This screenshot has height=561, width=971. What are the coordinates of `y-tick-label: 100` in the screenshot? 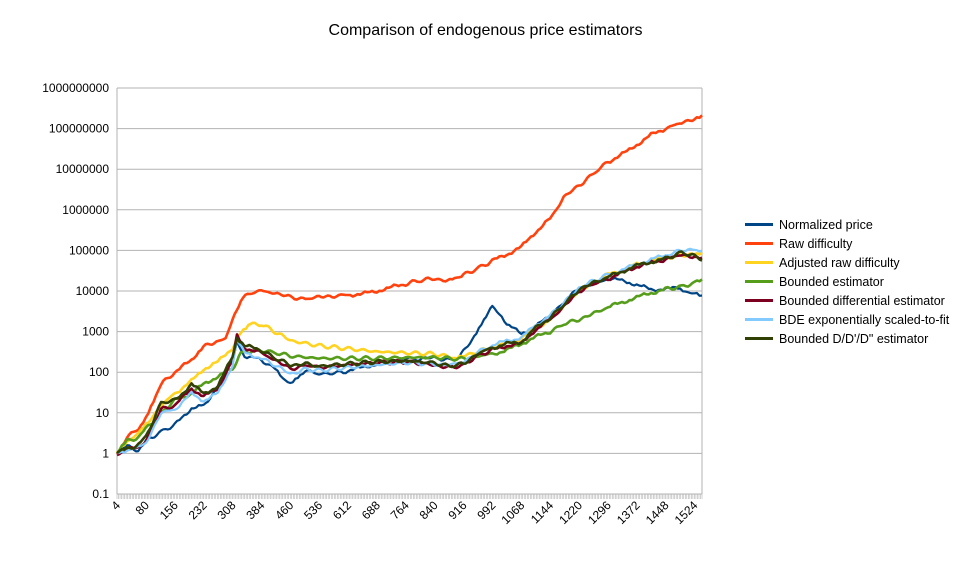 It's located at (99, 372).